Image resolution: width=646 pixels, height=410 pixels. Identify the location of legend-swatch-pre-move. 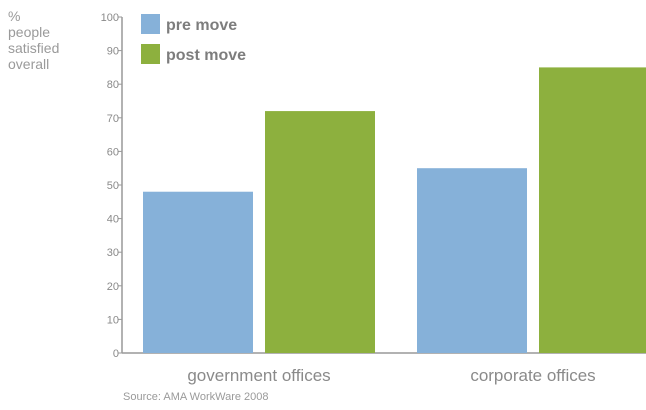
(150, 24).